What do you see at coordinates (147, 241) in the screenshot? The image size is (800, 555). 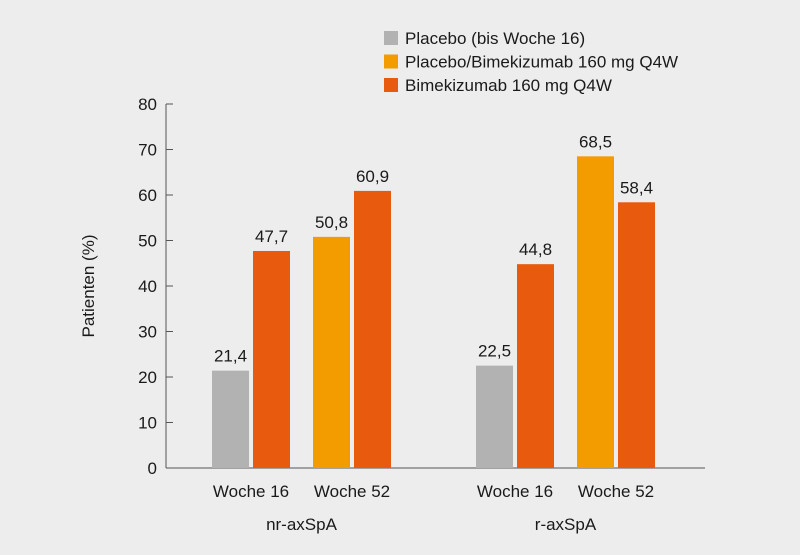 I see `y-tick-label: 50` at bounding box center [147, 241].